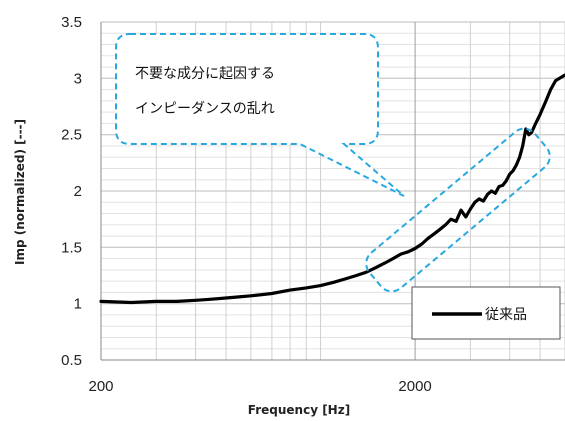 The image size is (565, 421). I want to click on annotation-line-1: 不要な成分に起因する, so click(205, 74).